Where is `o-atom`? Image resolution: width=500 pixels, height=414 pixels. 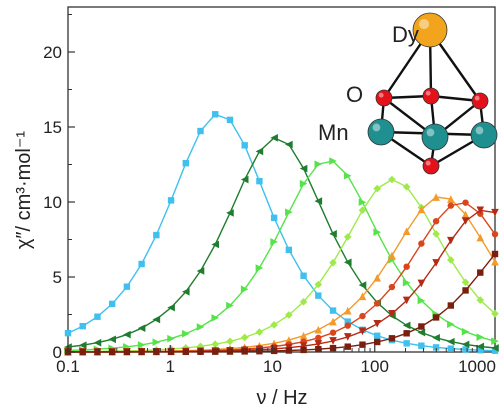 o-atom is located at coordinates (431, 96).